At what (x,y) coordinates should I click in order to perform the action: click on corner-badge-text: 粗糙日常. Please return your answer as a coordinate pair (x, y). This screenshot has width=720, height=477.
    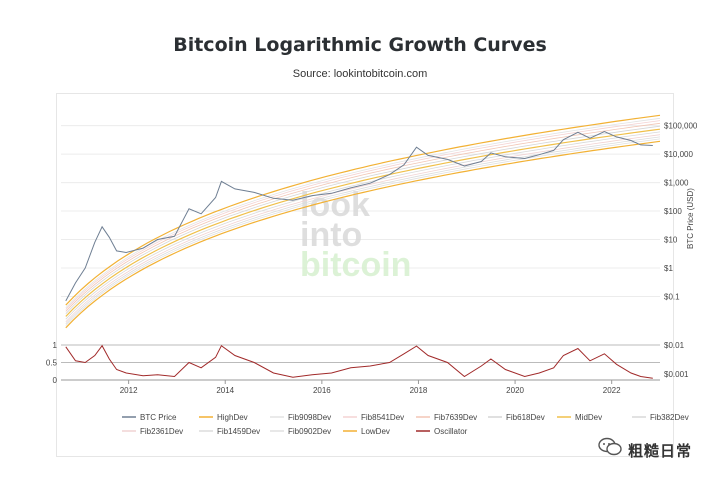
    Looking at the image, I should click on (660, 451).